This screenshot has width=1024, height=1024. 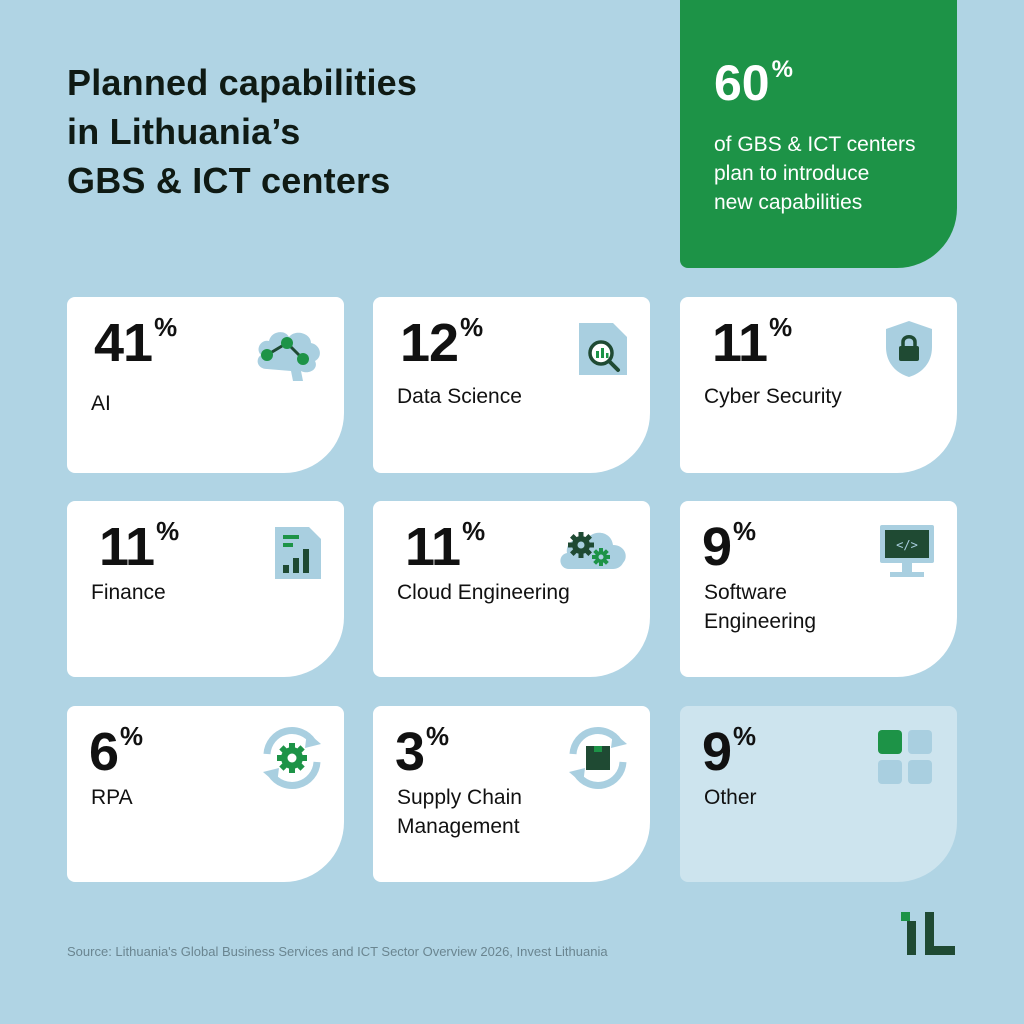 What do you see at coordinates (459, 812) in the screenshot?
I see `card-label: Supply Chain Management` at bounding box center [459, 812].